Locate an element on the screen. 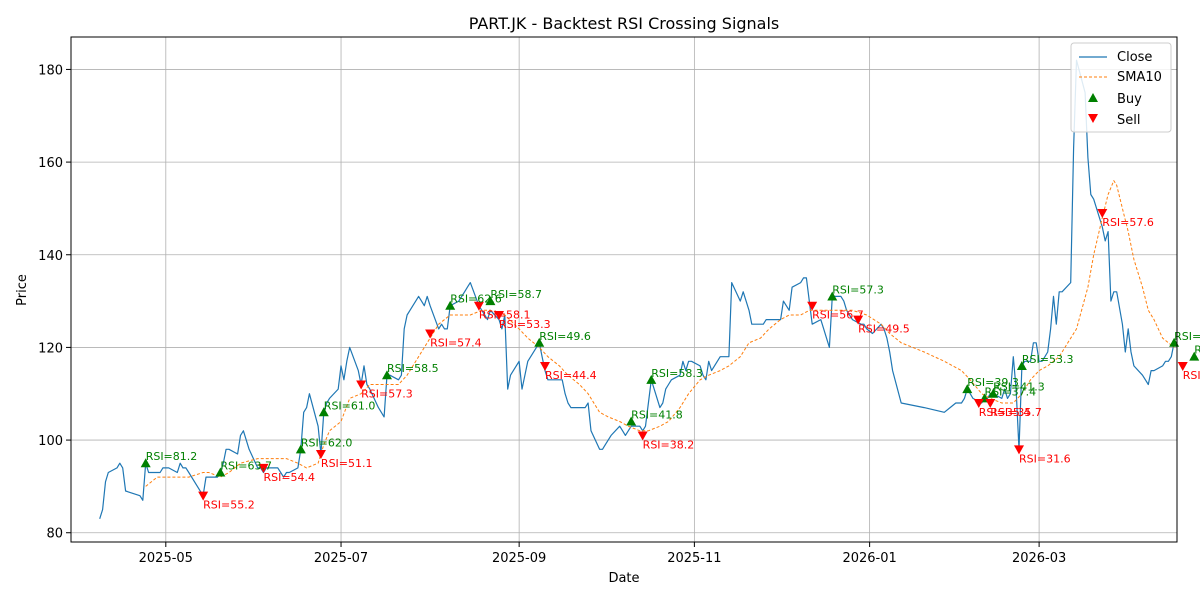 The height and width of the screenshot is (600, 1200). sell-annotation-3: RSI=57.3 is located at coordinates (387, 393).